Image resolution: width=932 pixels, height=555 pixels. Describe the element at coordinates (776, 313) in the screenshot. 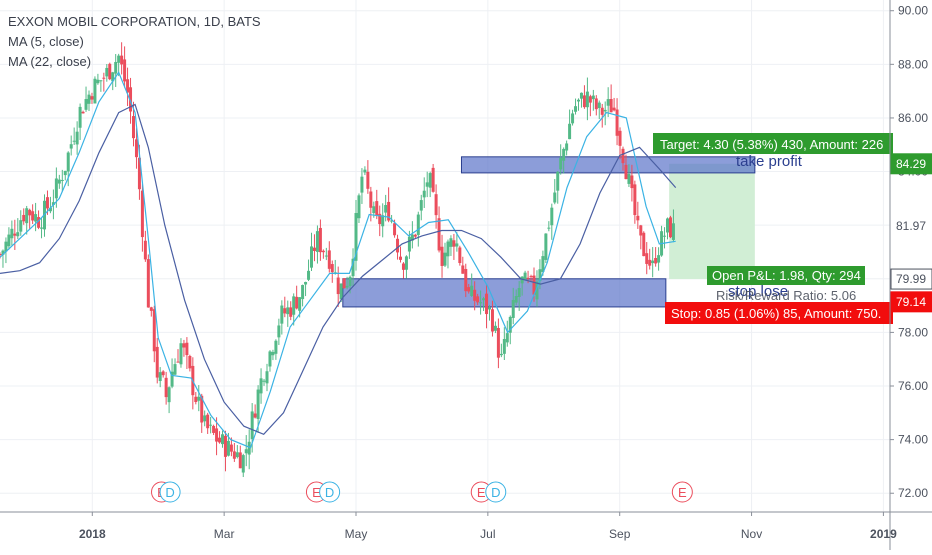

I see `stop-label: Stop: 0.85 (1.06%) 85, Amount: 750.` at that location.